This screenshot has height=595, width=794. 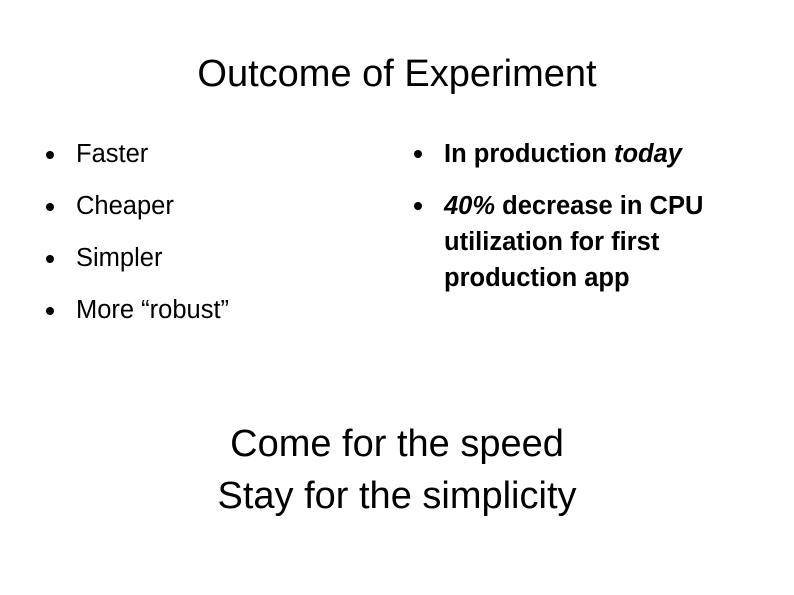 I want to click on bullet-item: In production today, so click(x=594, y=154).